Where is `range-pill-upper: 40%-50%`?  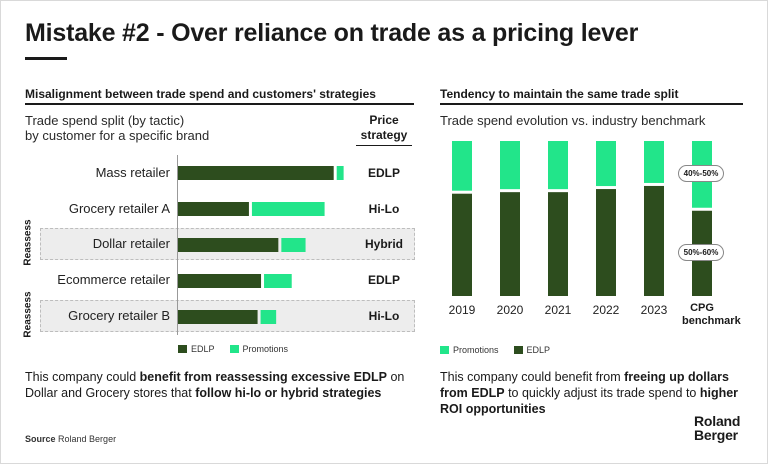 range-pill-upper: 40%-50% is located at coordinates (701, 173).